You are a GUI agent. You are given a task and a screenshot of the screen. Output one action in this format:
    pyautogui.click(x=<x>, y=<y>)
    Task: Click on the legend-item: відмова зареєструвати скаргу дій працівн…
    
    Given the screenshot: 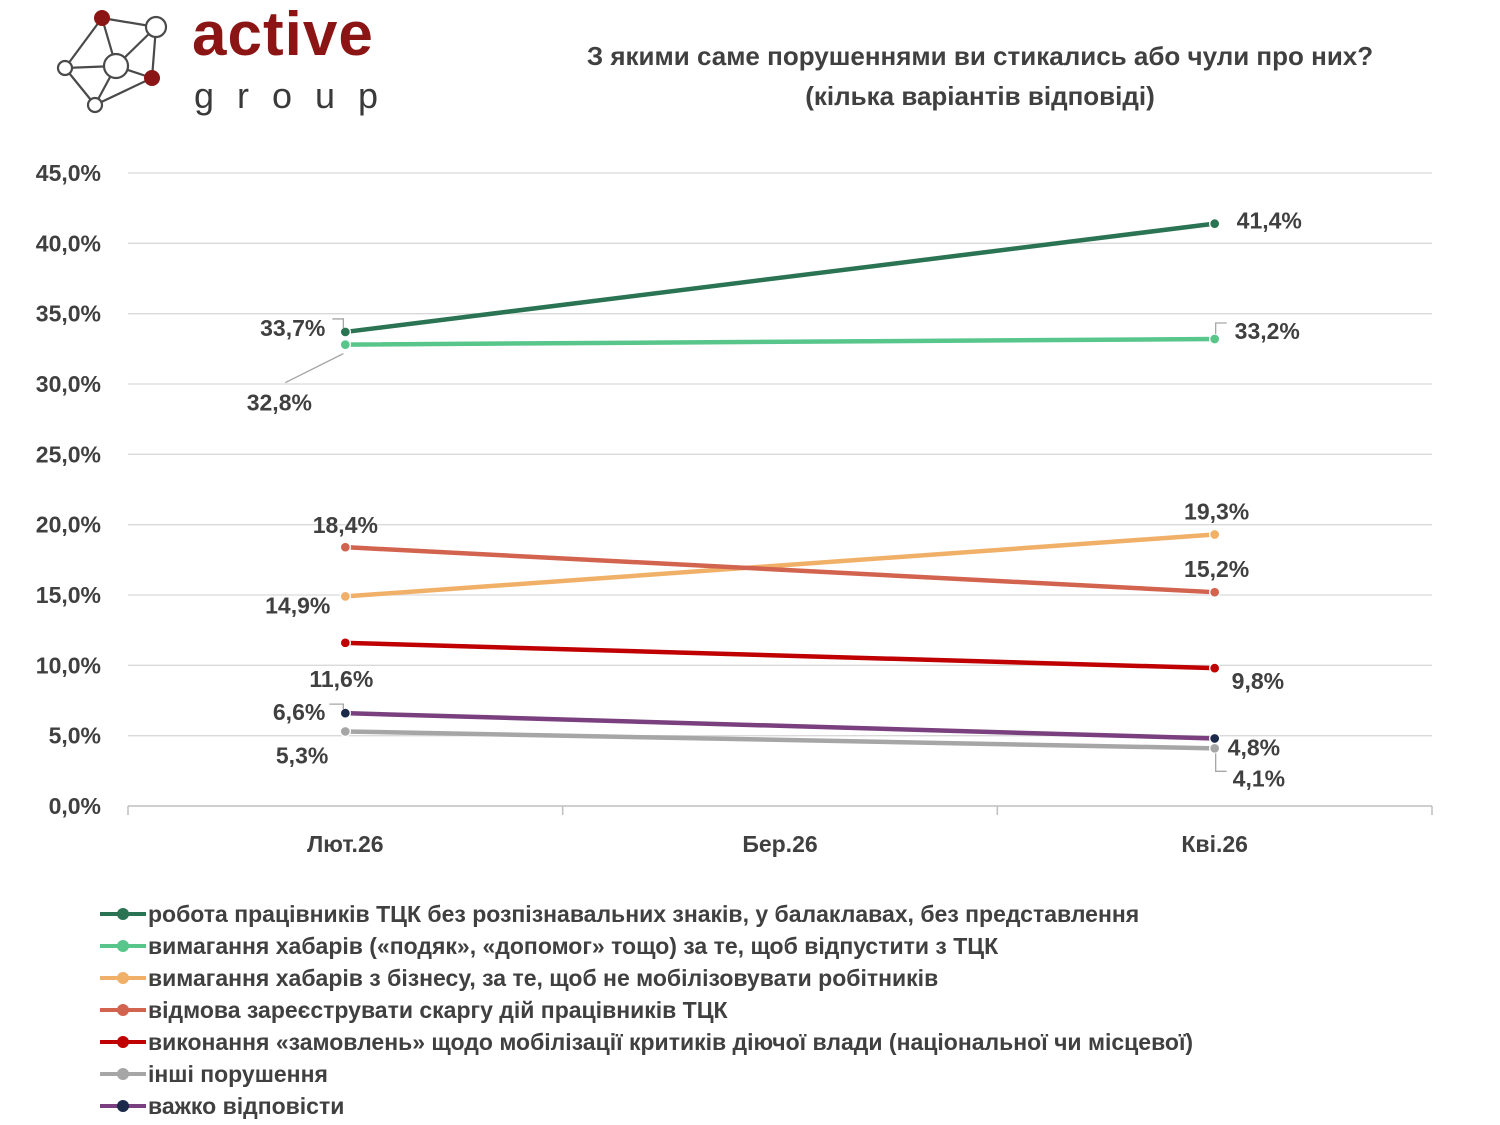 What is the action you would take?
    pyautogui.click(x=795, y=1010)
    